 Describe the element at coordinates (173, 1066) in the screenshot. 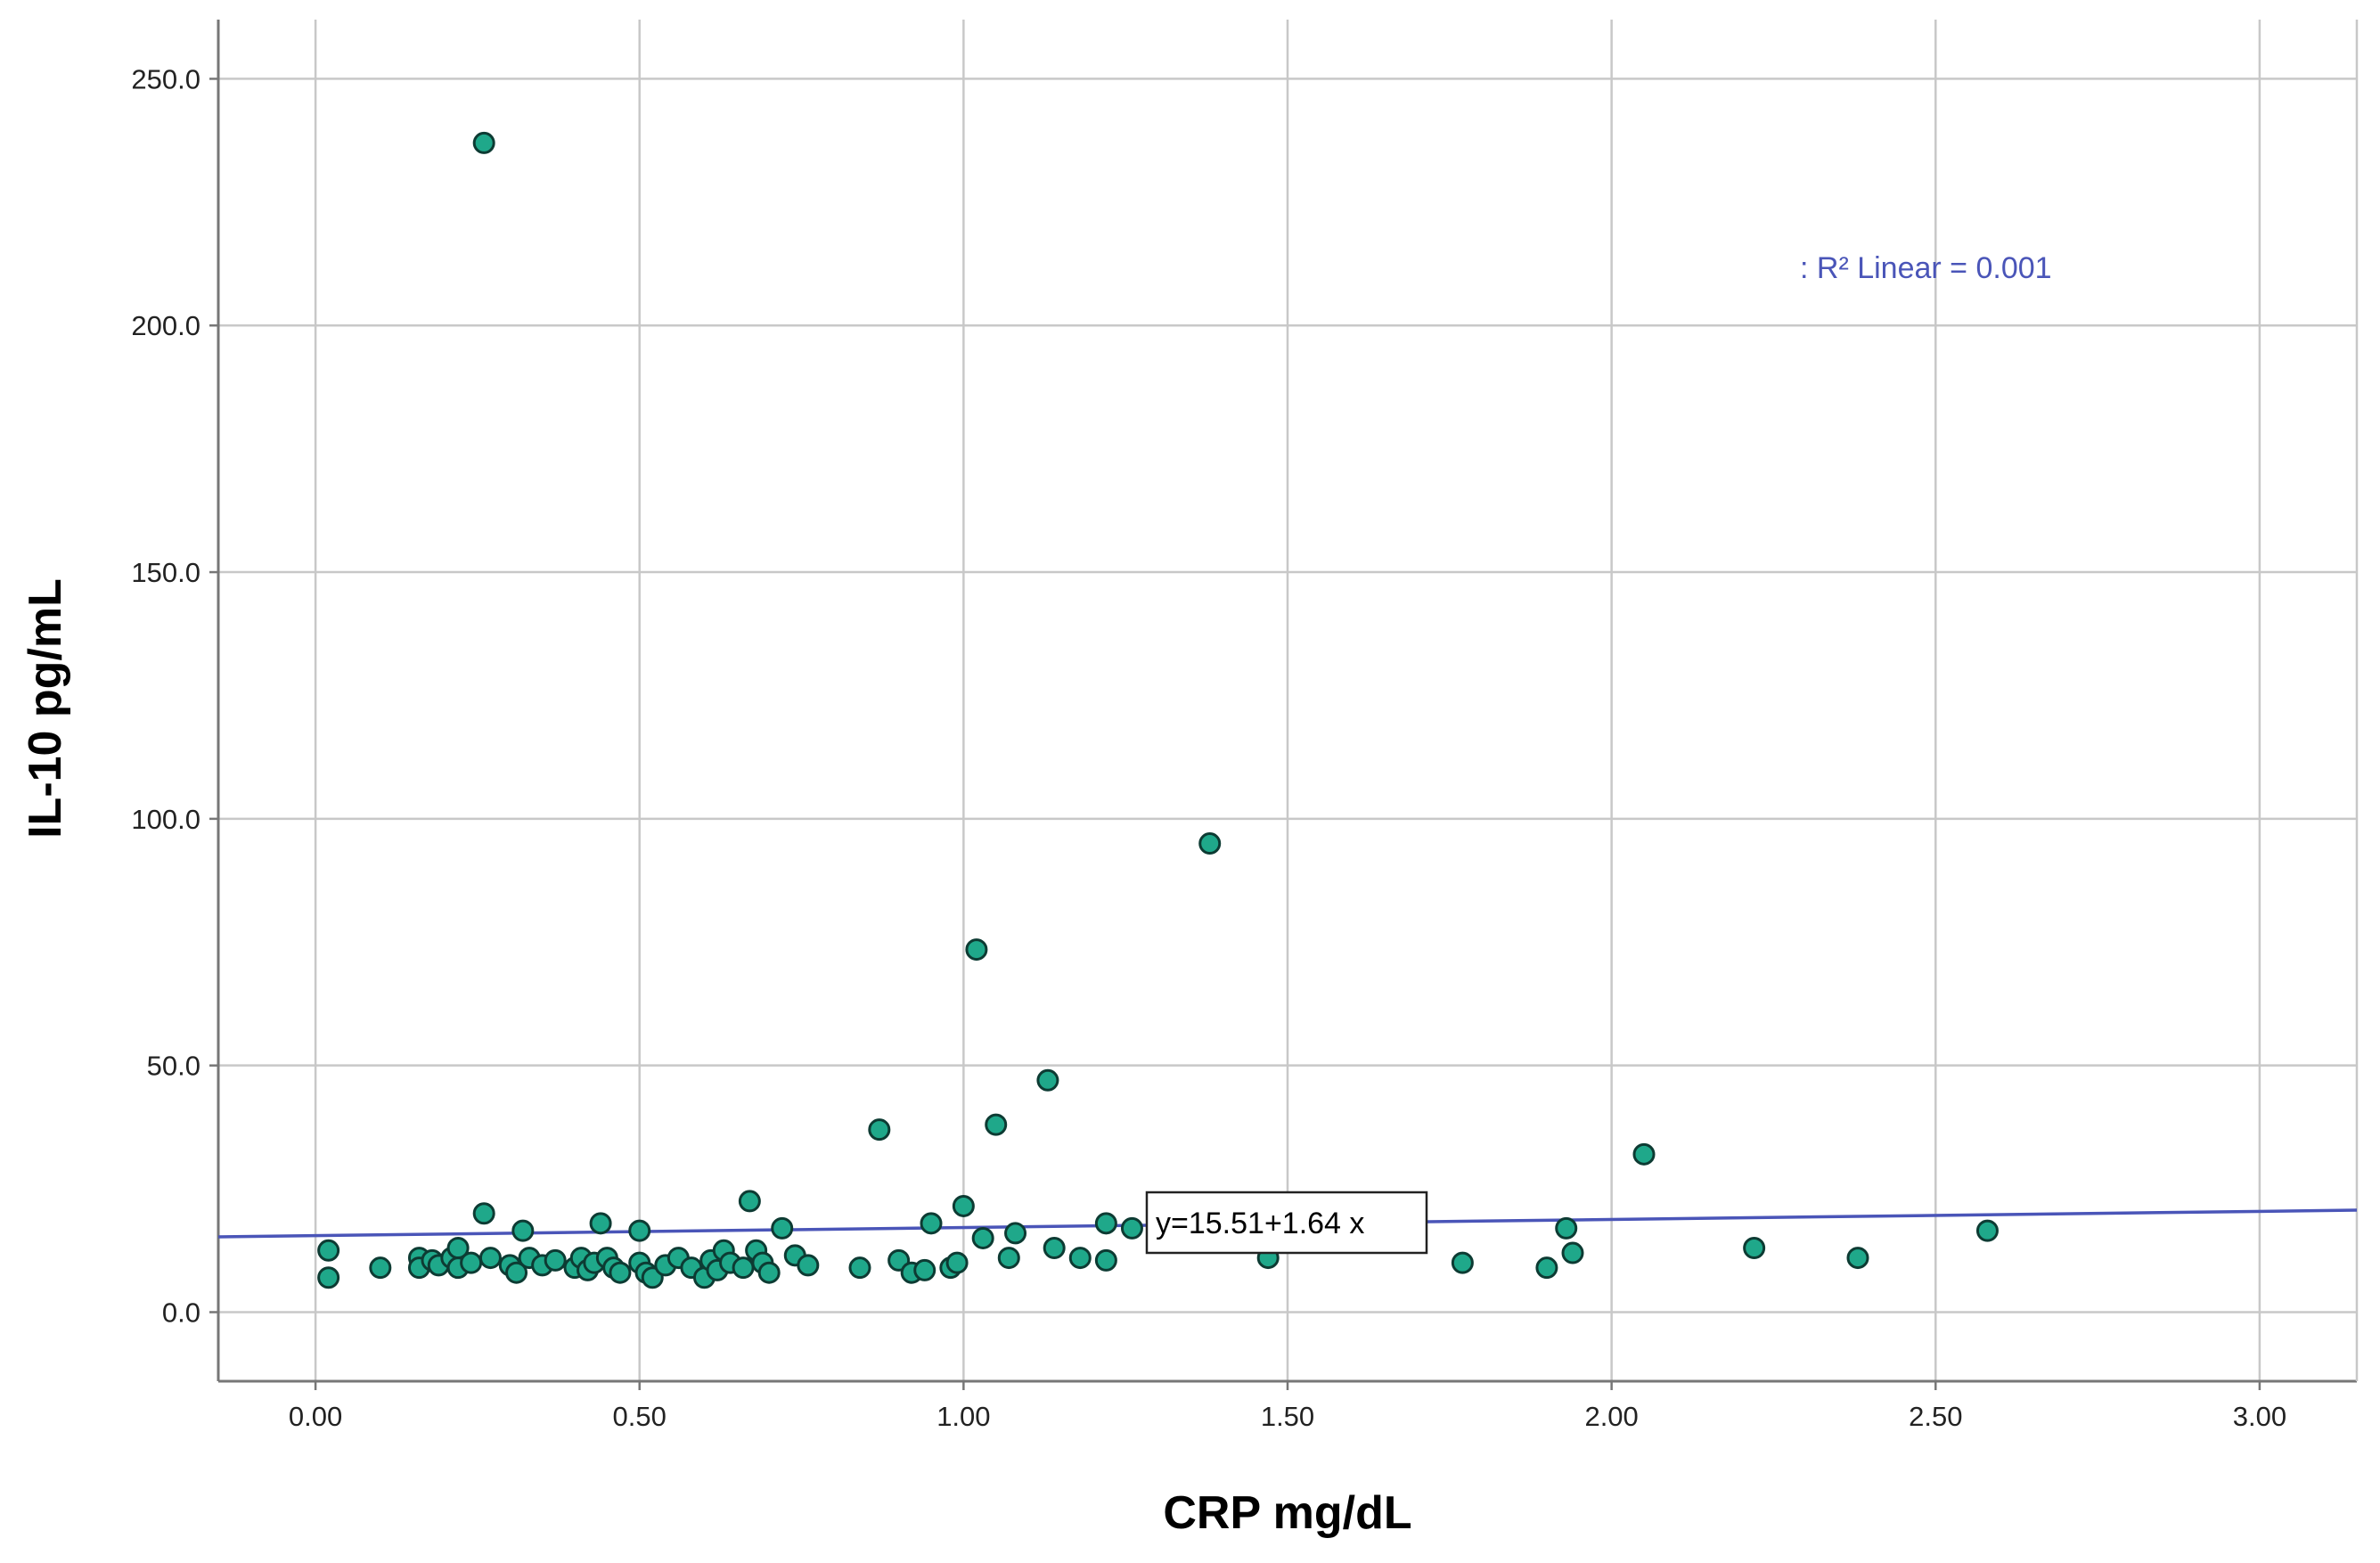

I see `y-tick-label: 50.0` at that location.